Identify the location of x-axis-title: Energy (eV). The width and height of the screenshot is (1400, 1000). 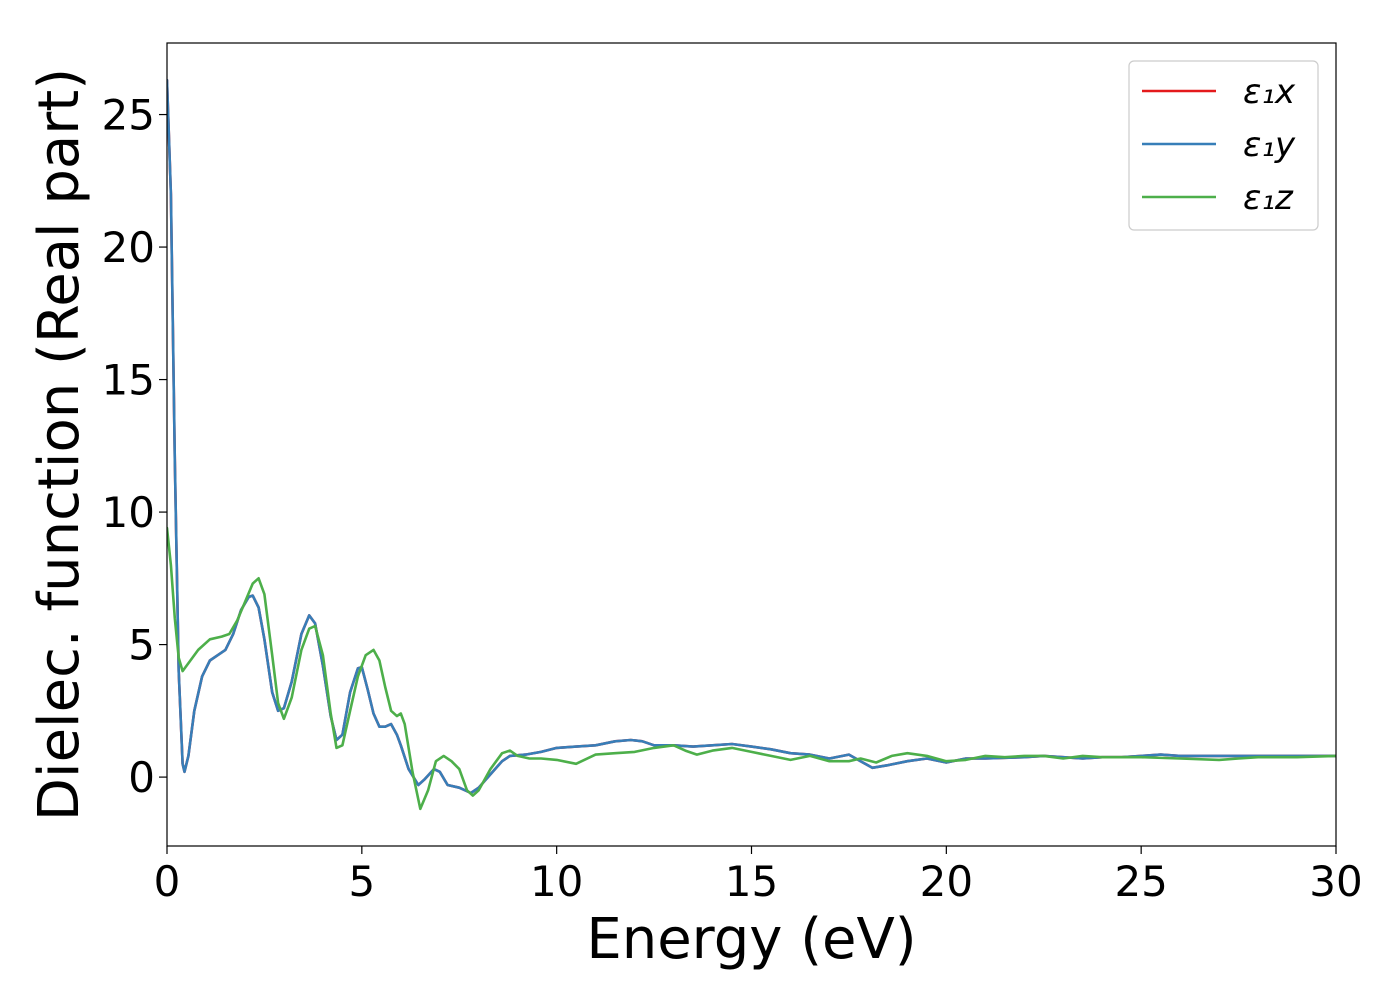
(751, 939).